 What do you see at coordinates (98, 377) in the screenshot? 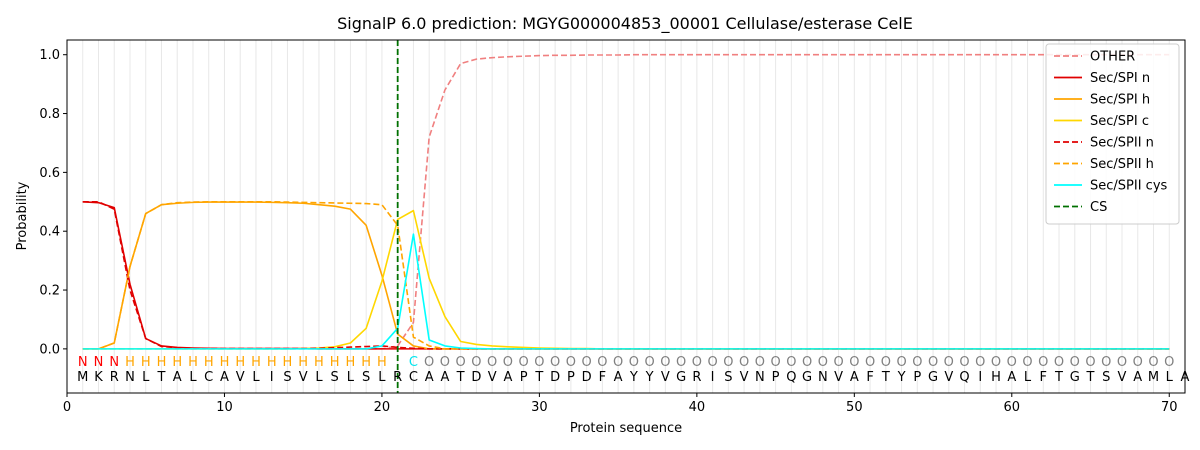
I see `residue-letter: K` at bounding box center [98, 377].